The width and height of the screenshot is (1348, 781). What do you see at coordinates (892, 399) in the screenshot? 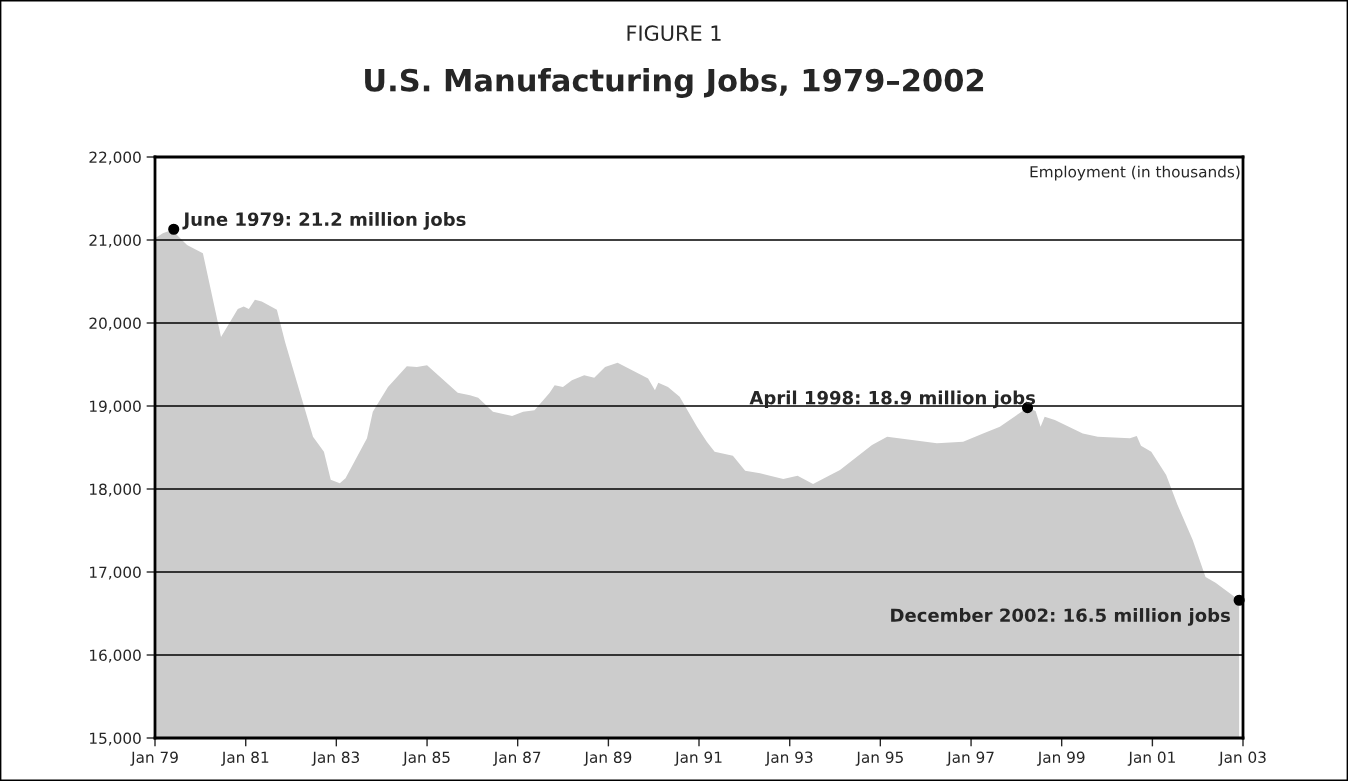
I see `annotation: April 1998: 18.9 million jobs` at bounding box center [892, 399].